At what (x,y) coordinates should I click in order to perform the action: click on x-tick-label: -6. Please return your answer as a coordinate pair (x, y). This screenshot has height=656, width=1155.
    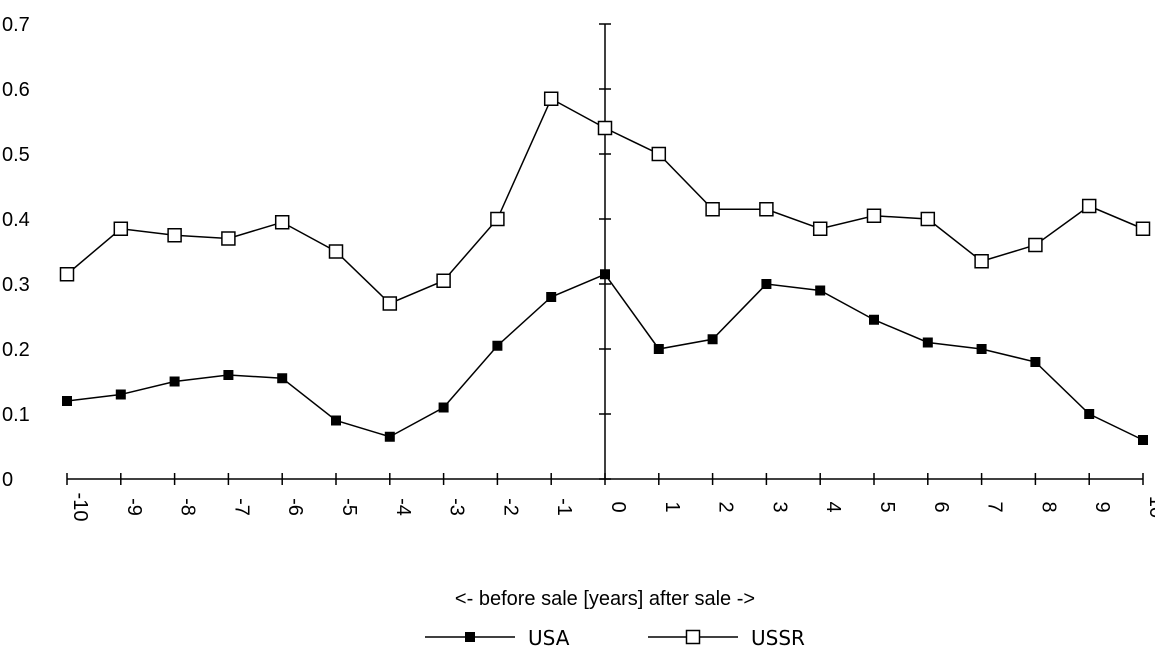
    Looking at the image, I should click on (295, 507).